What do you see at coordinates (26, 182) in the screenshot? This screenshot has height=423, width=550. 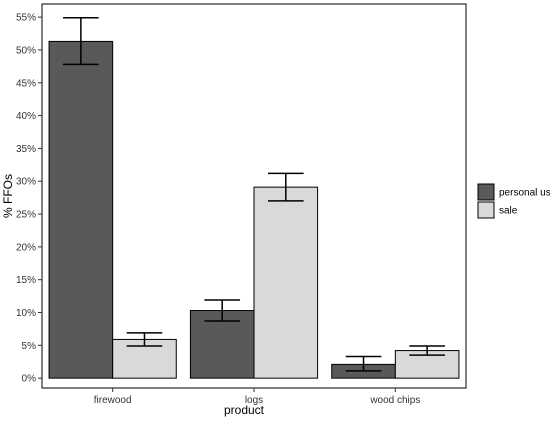 I see `y-tick-label: 30%` at bounding box center [26, 182].